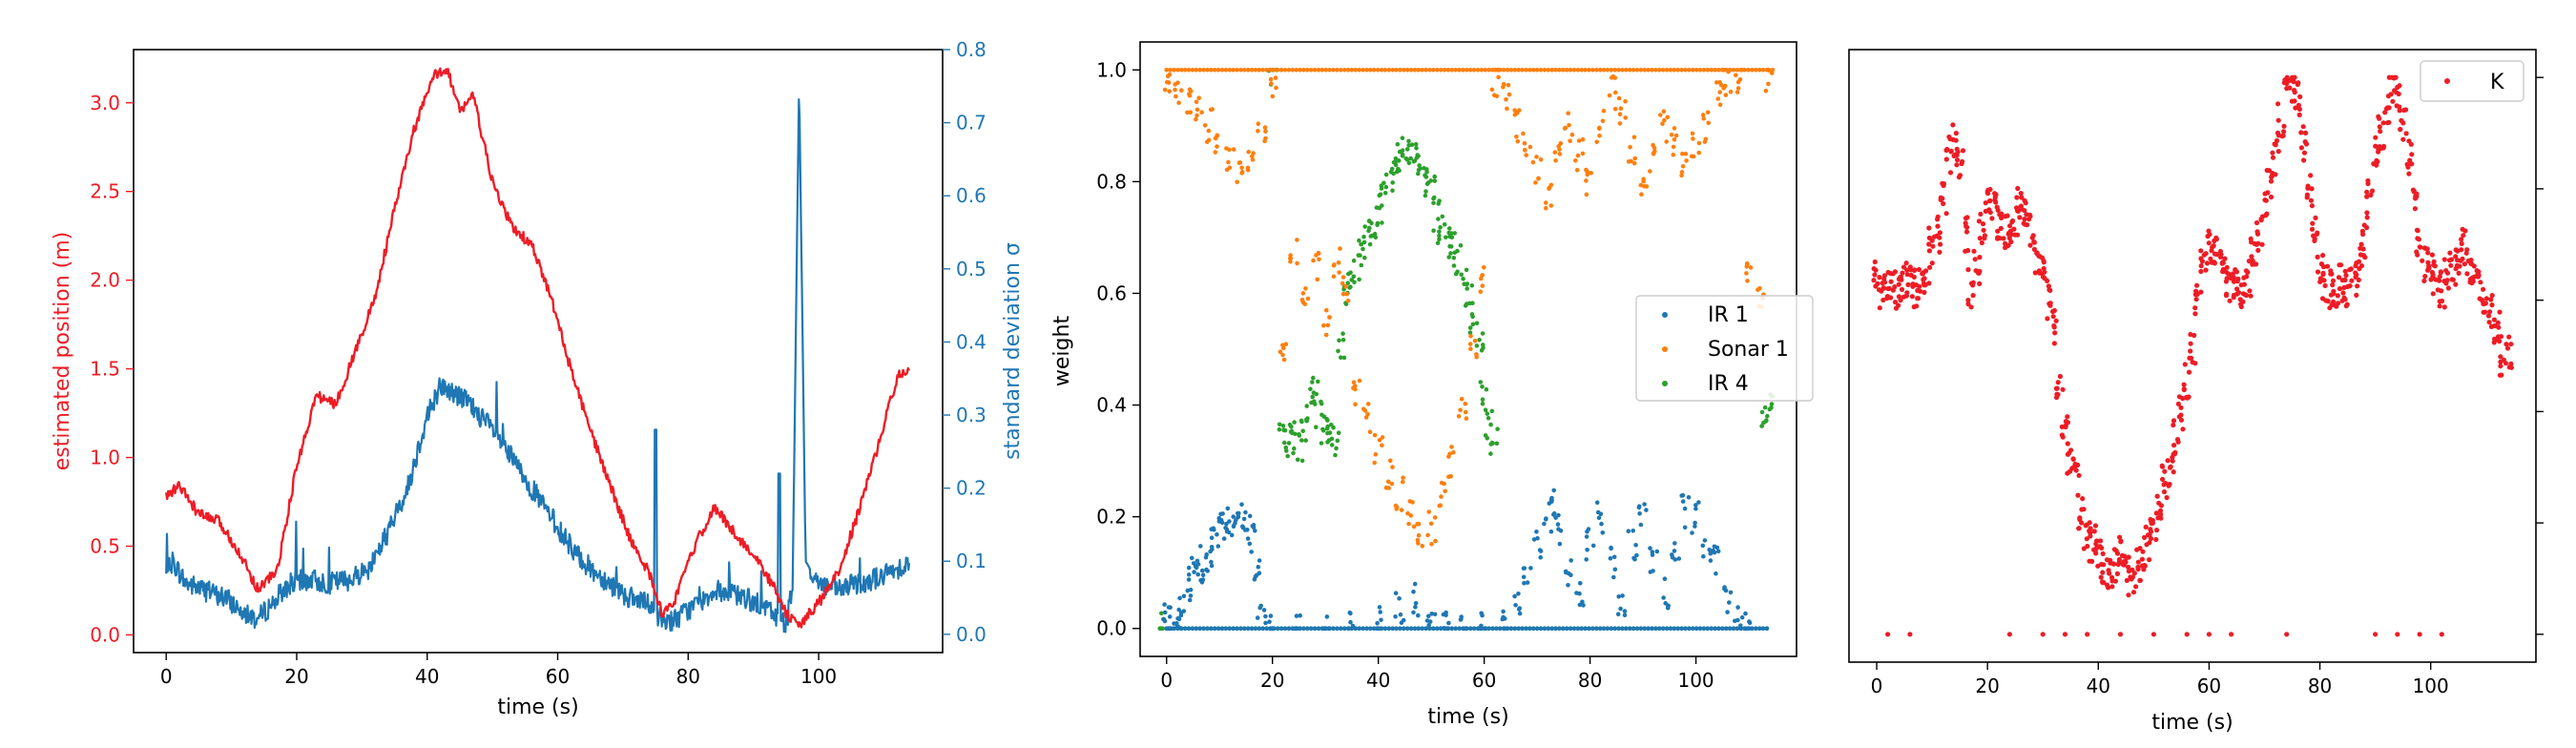  Describe the element at coordinates (105, 280) in the screenshot. I see `y-tick-label-left: 2.0` at that location.